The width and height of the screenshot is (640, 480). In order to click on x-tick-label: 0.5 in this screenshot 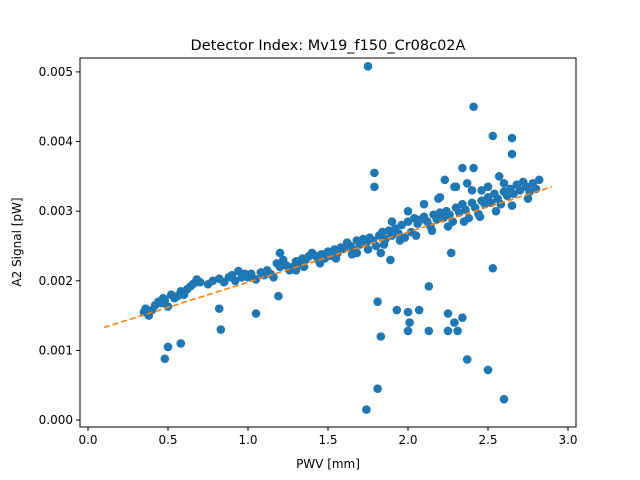, I will do `click(167, 440)`.